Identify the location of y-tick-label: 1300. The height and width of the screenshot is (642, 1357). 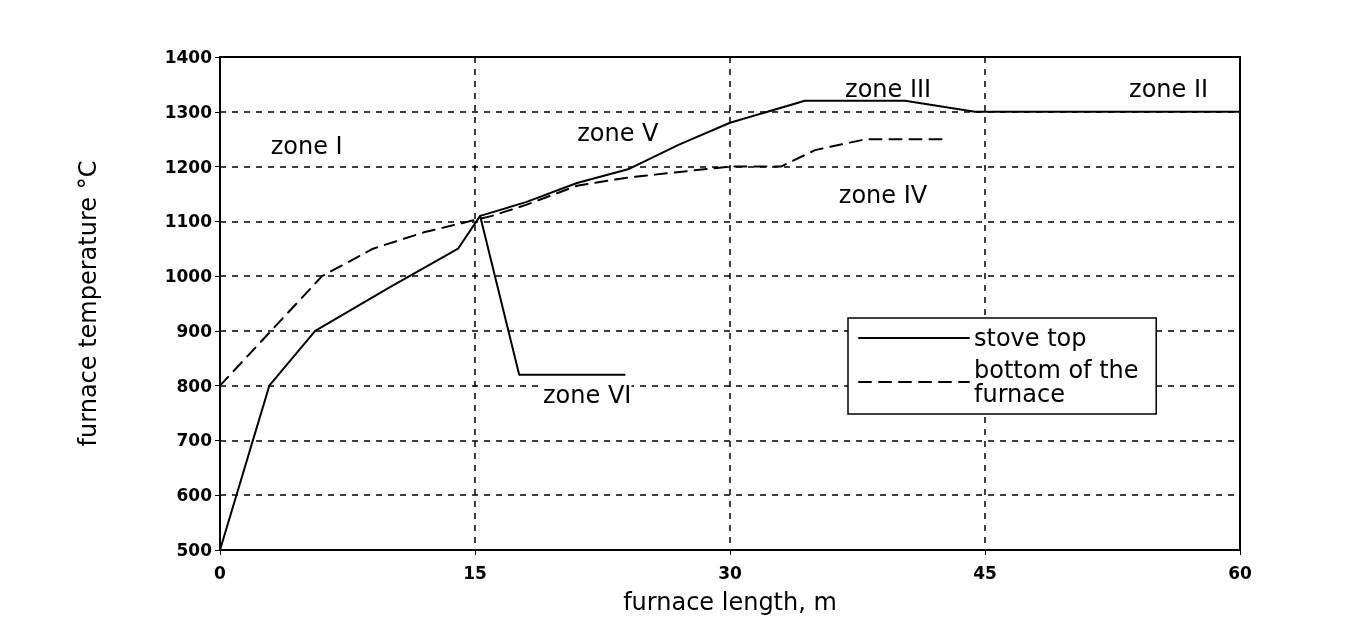
(188, 111).